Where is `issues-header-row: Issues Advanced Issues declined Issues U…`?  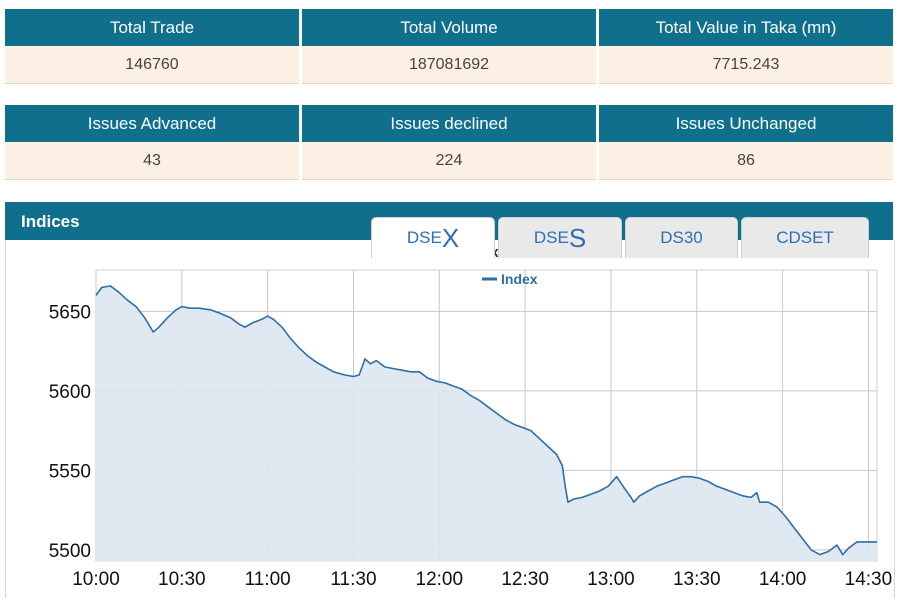 issues-header-row: Issues Advanced Issues declined Issues U… is located at coordinates (449, 123).